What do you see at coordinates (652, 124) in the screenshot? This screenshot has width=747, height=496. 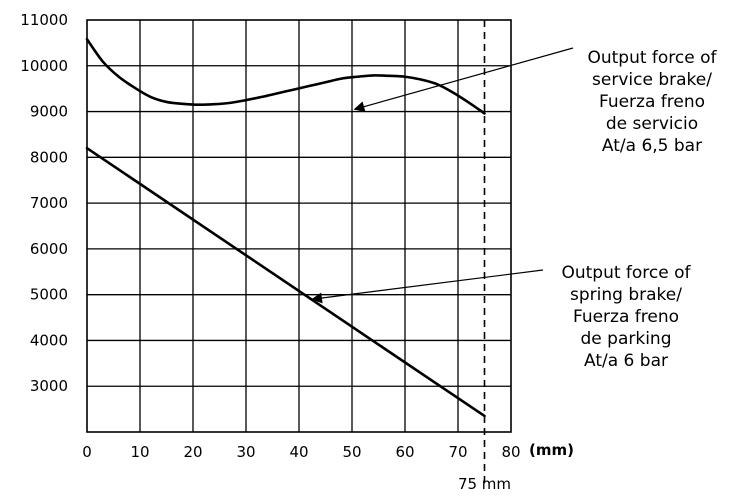 I see `annotation-line: de servicio` at bounding box center [652, 124].